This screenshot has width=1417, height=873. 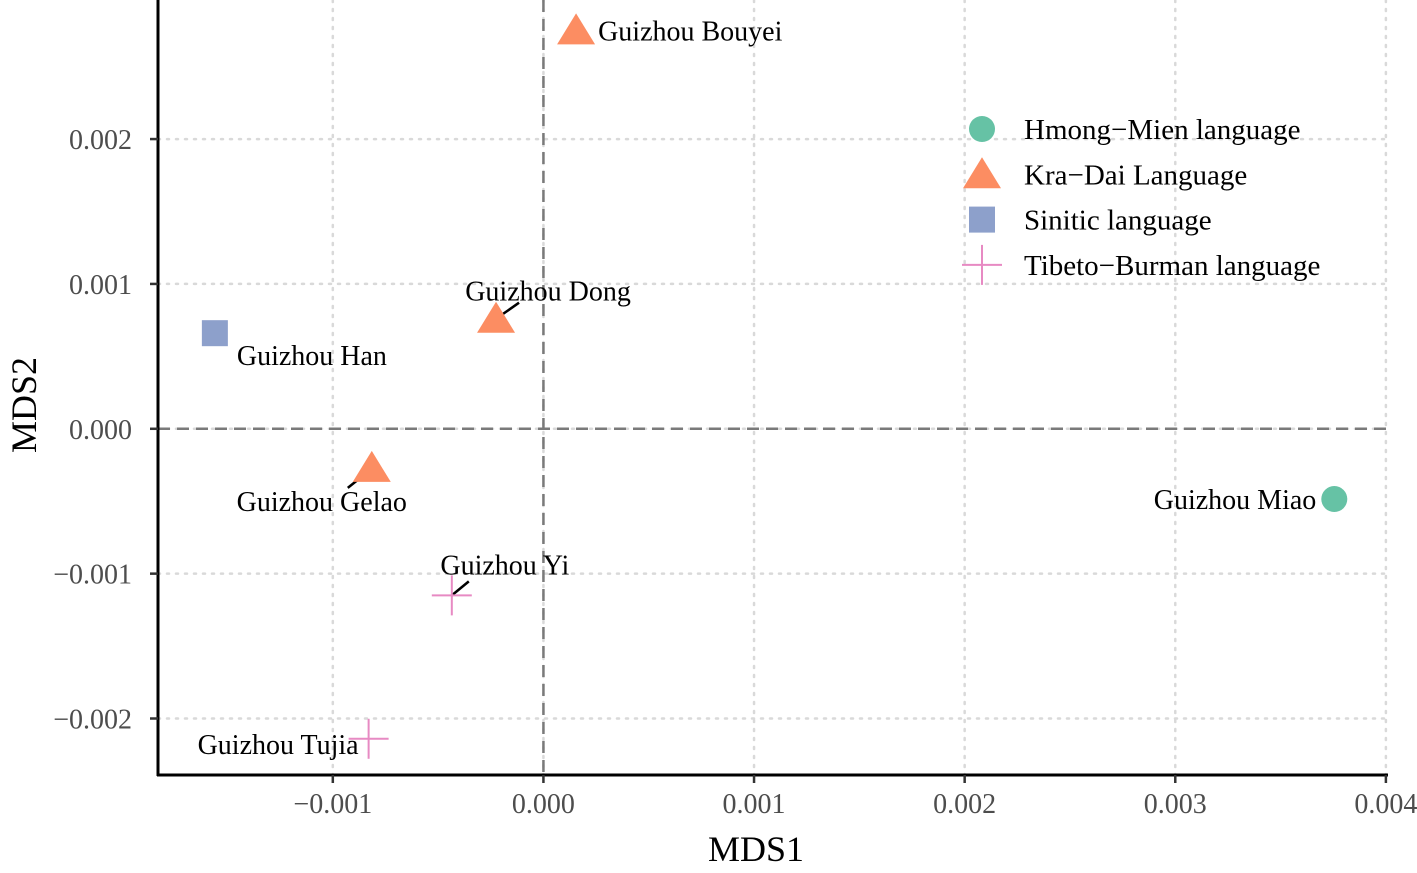 What do you see at coordinates (1385, 804) in the screenshot?
I see `x-tick-label-5: 0.004` at bounding box center [1385, 804].